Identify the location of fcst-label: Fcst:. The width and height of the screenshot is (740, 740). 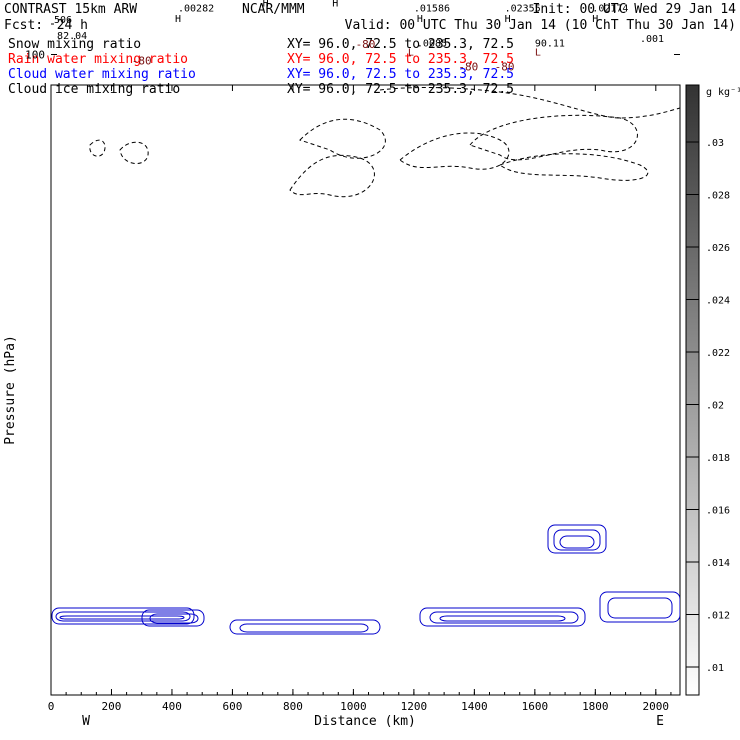
(23, 25).